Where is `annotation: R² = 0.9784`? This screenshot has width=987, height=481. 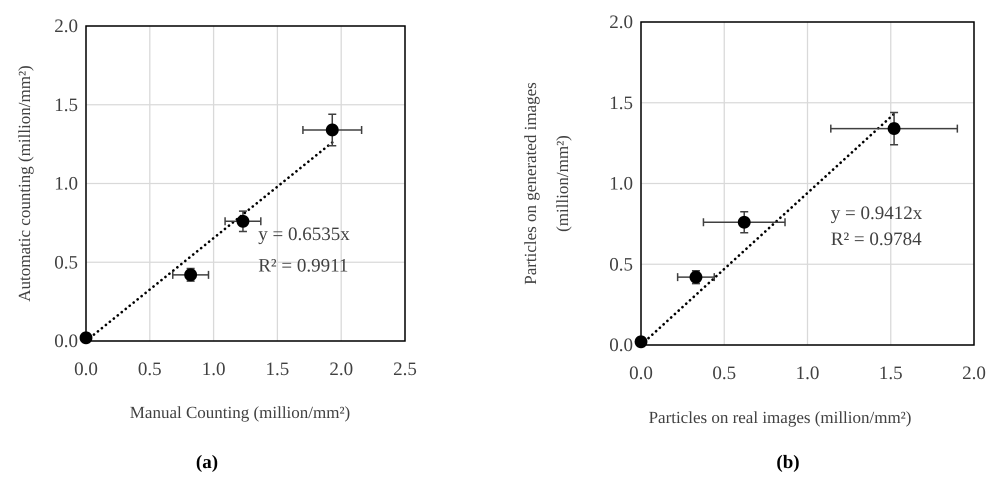
annotation: R² = 0.9784 is located at coordinates (876, 239).